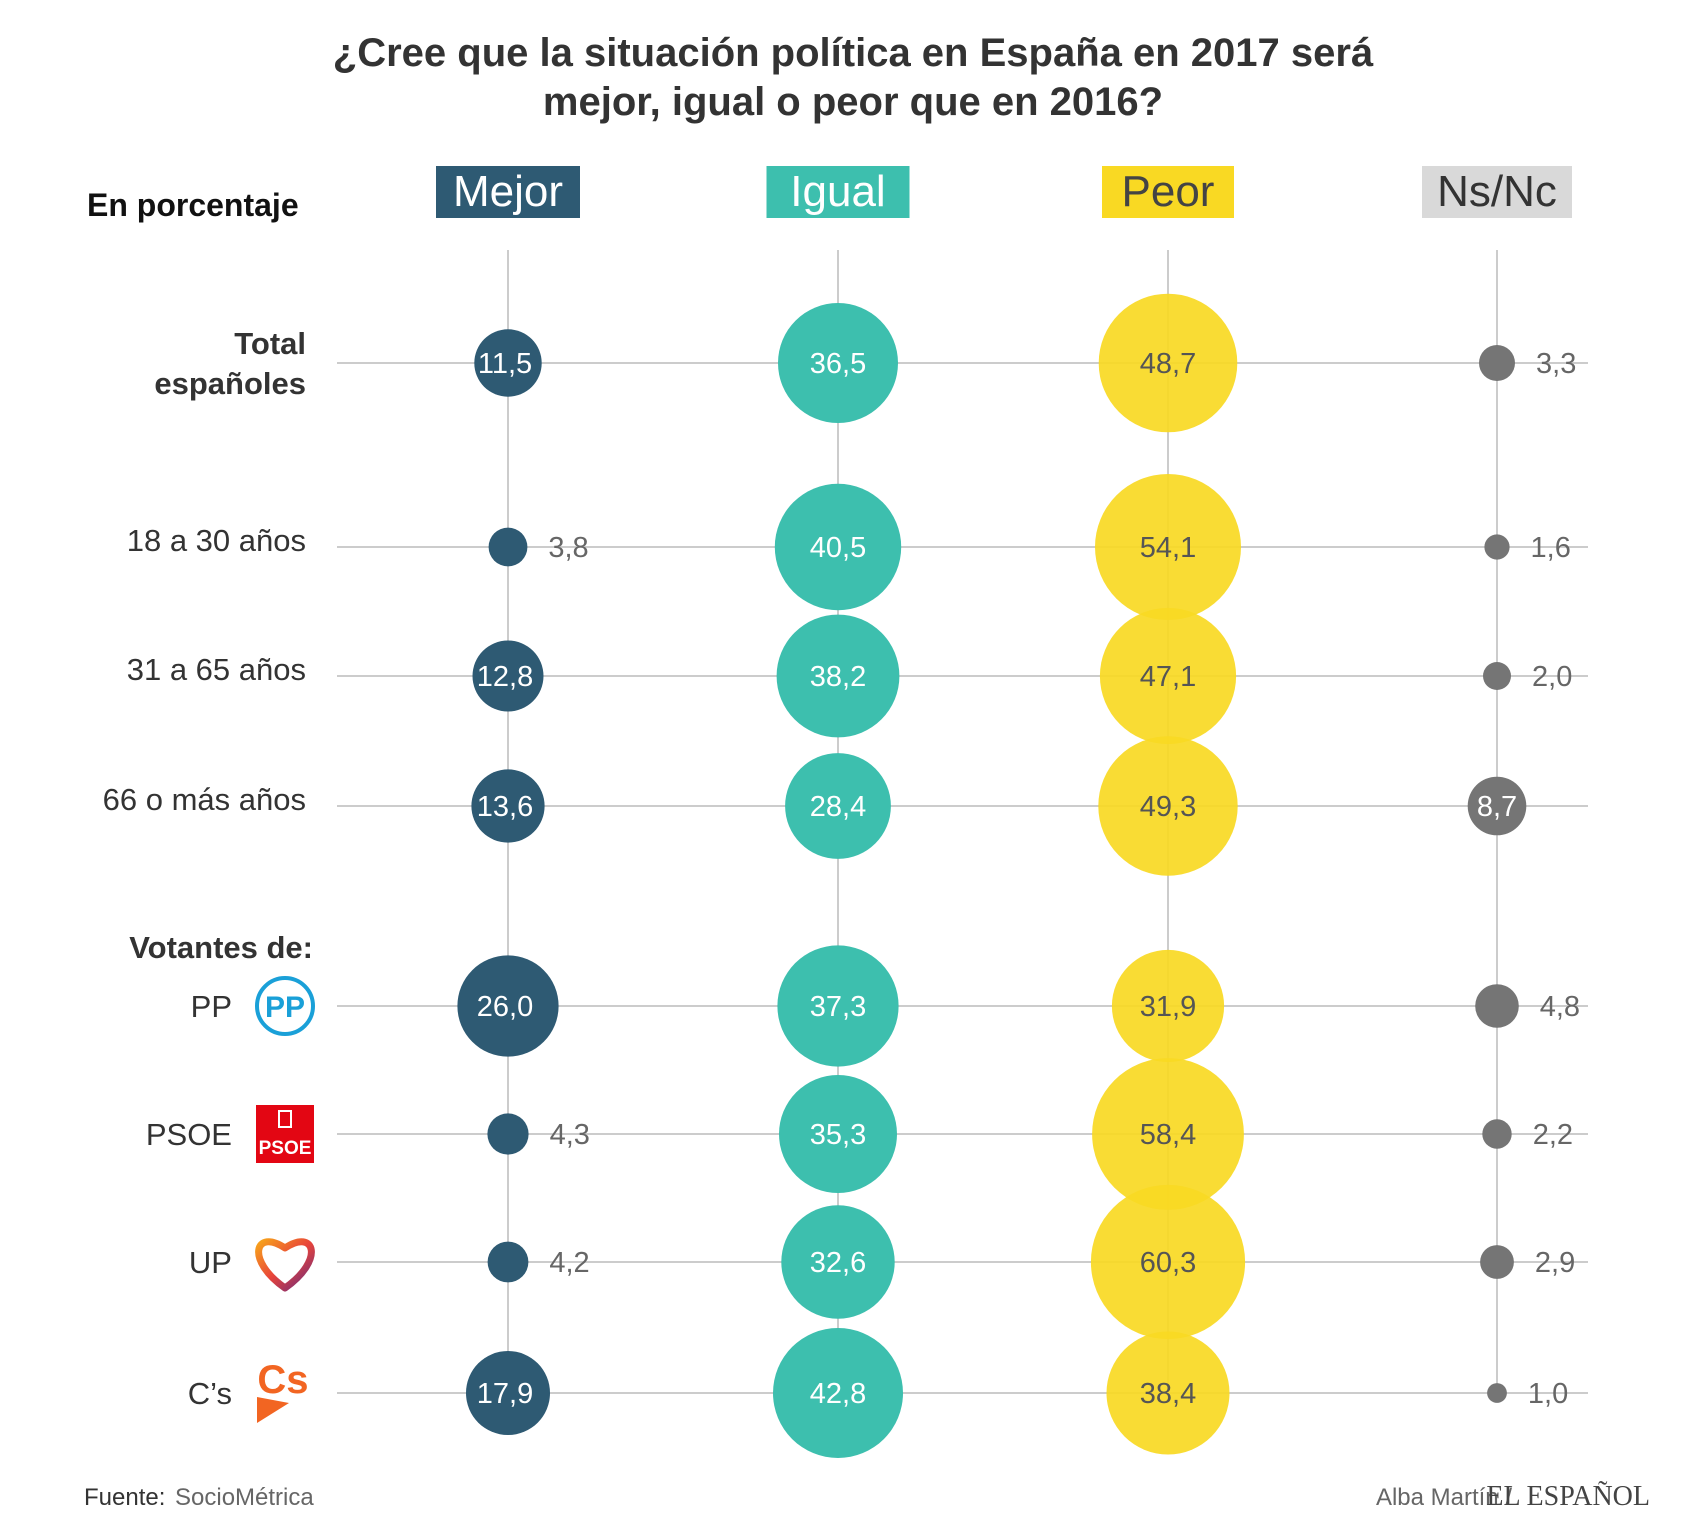 This screenshot has height=1528, width=1706. I want to click on column-header-nsnc: Ns/Nc, so click(1497, 191).